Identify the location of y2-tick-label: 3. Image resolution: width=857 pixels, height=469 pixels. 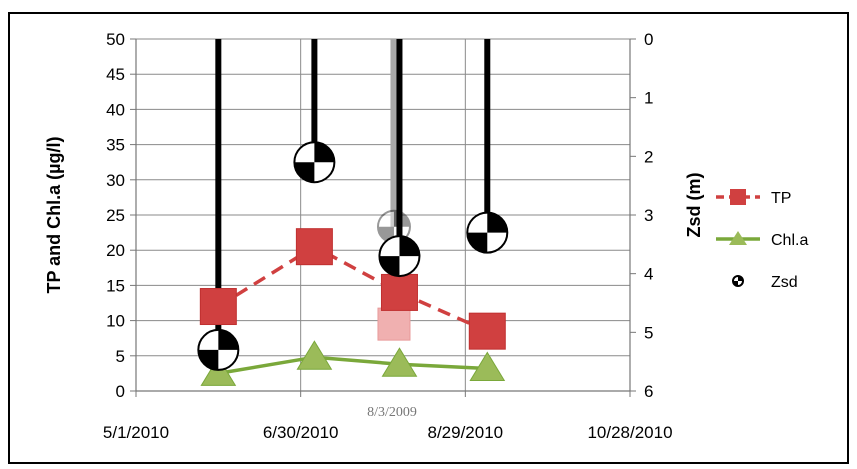
(648, 215).